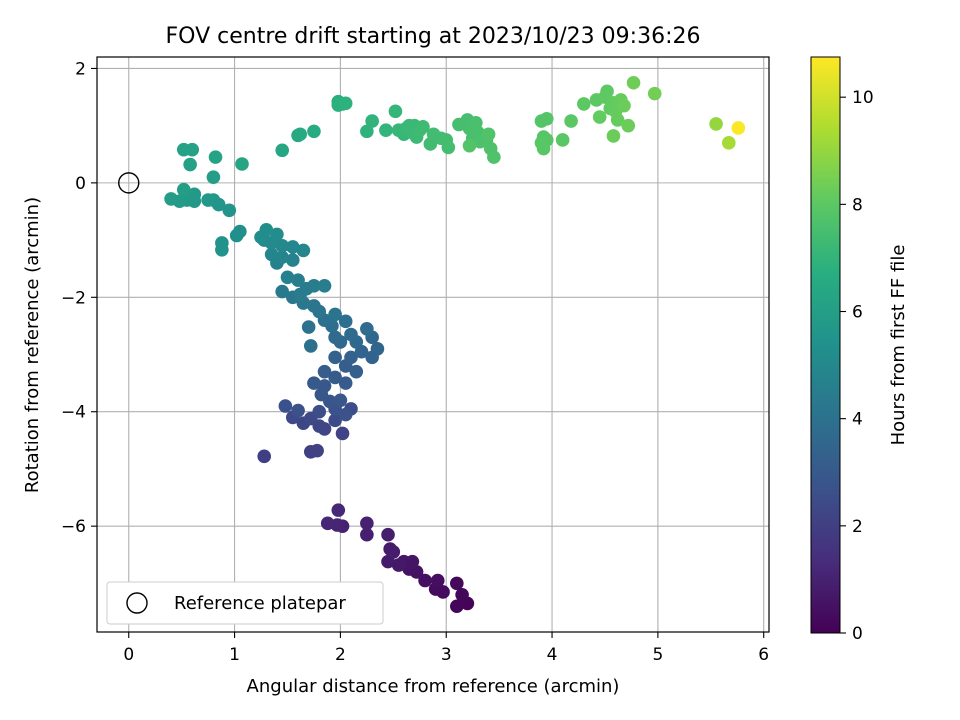 The image size is (960, 720). What do you see at coordinates (80, 69) in the screenshot?
I see `y-tick-label: 2` at bounding box center [80, 69].